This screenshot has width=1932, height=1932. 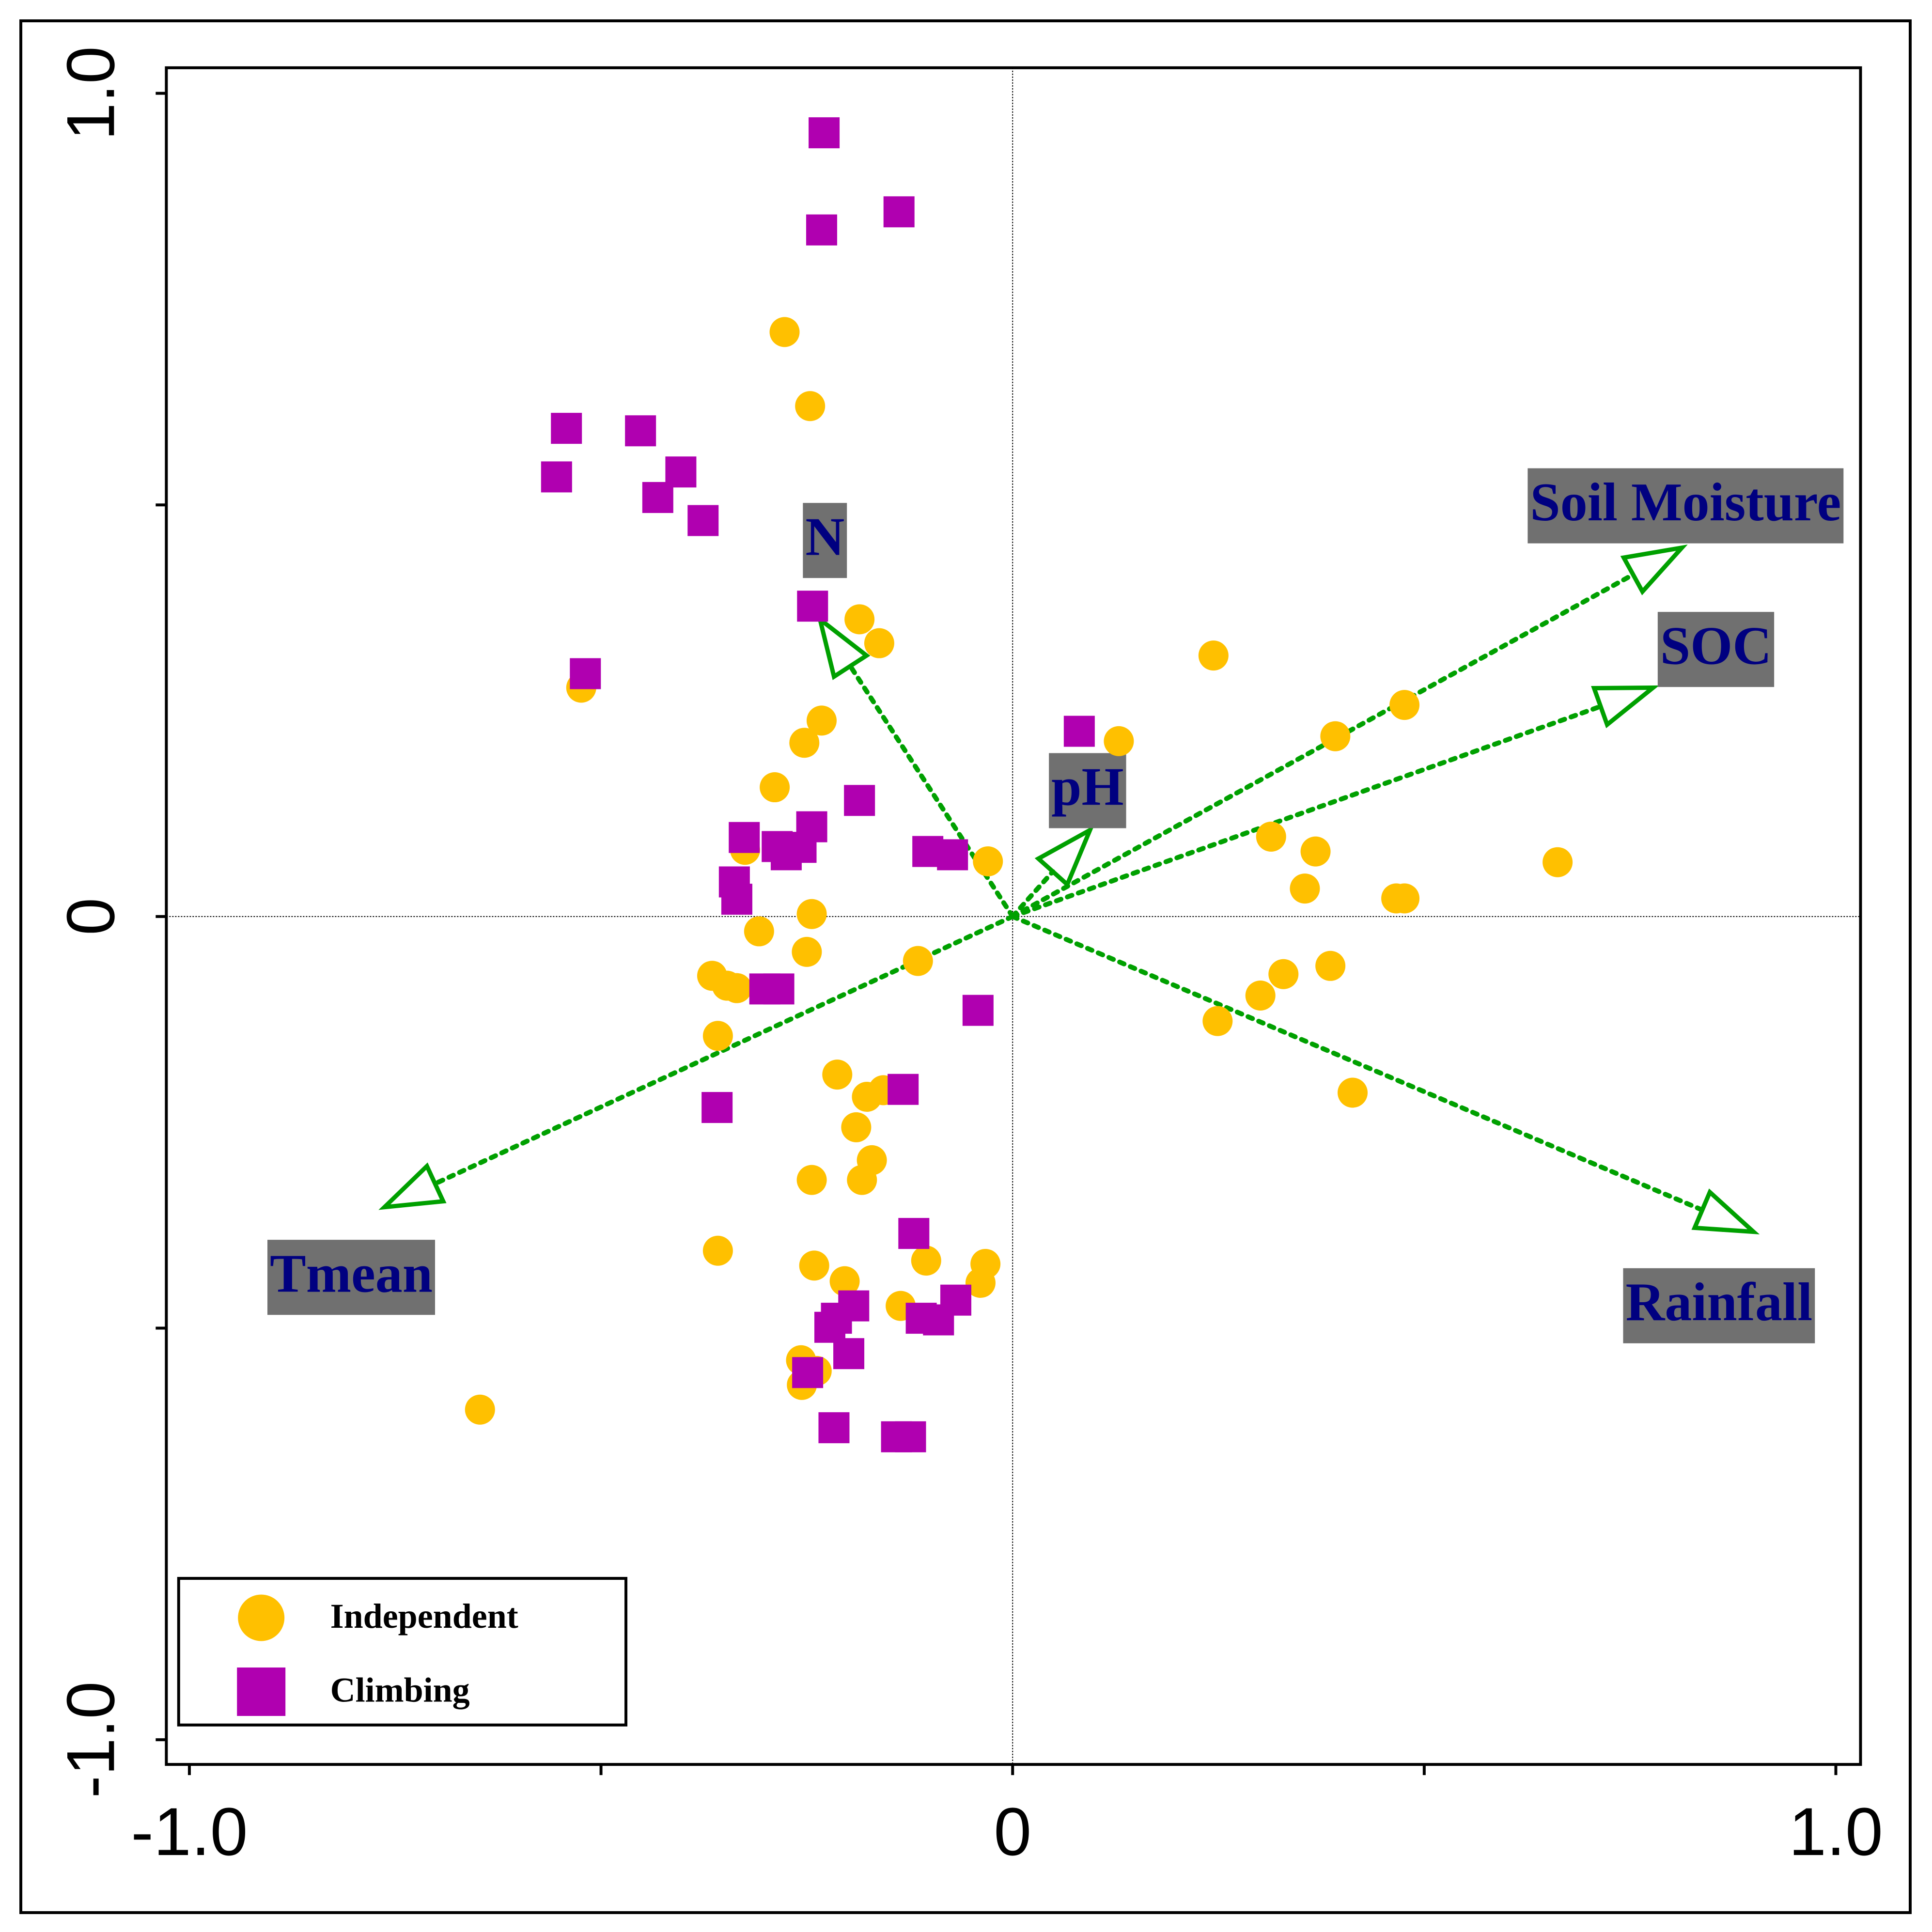 I want to click on arrow-label: Rainfall, so click(x=1718, y=1302).